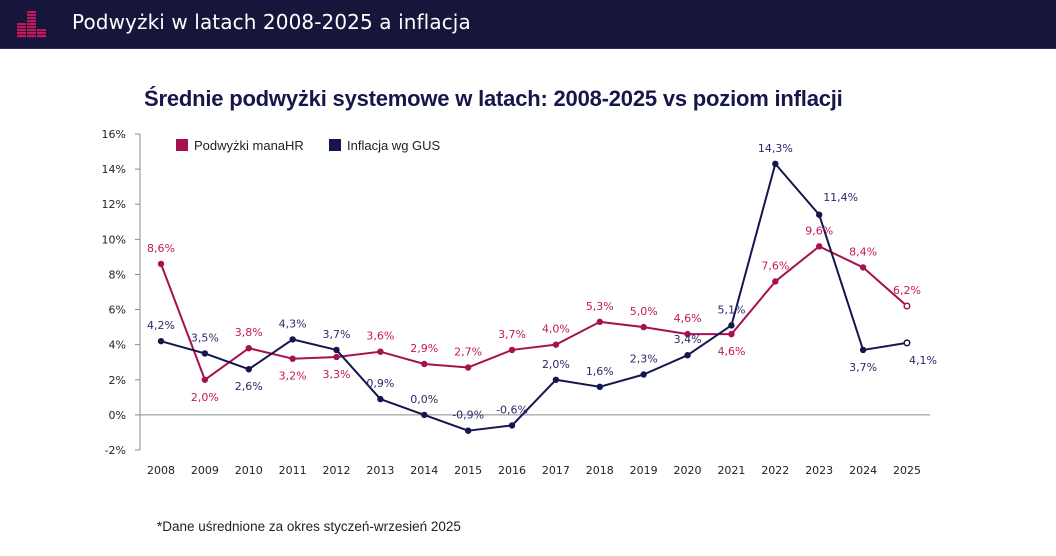 Image resolution: width=1056 pixels, height=556 pixels. What do you see at coordinates (114, 204) in the screenshot?
I see `y-tick-label: 12%` at bounding box center [114, 204].